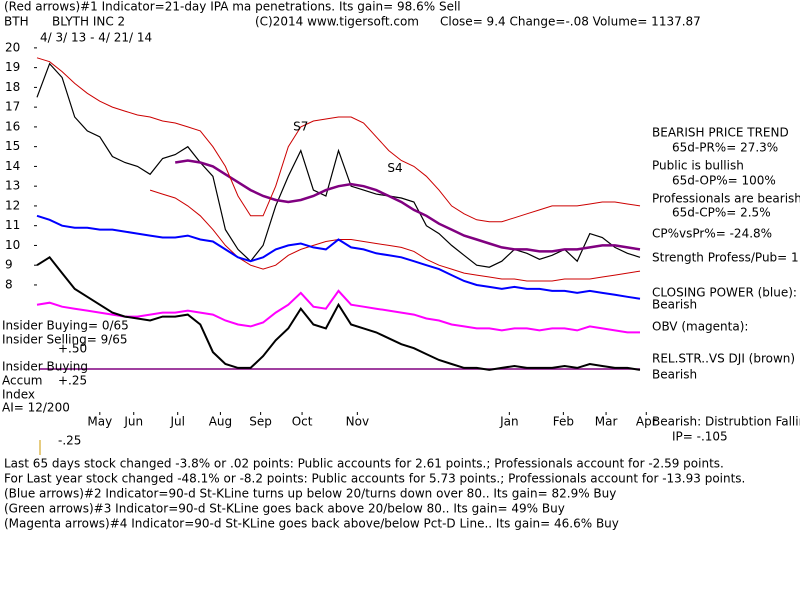  I want to click on y-tick-label: 18, so click(12, 87).